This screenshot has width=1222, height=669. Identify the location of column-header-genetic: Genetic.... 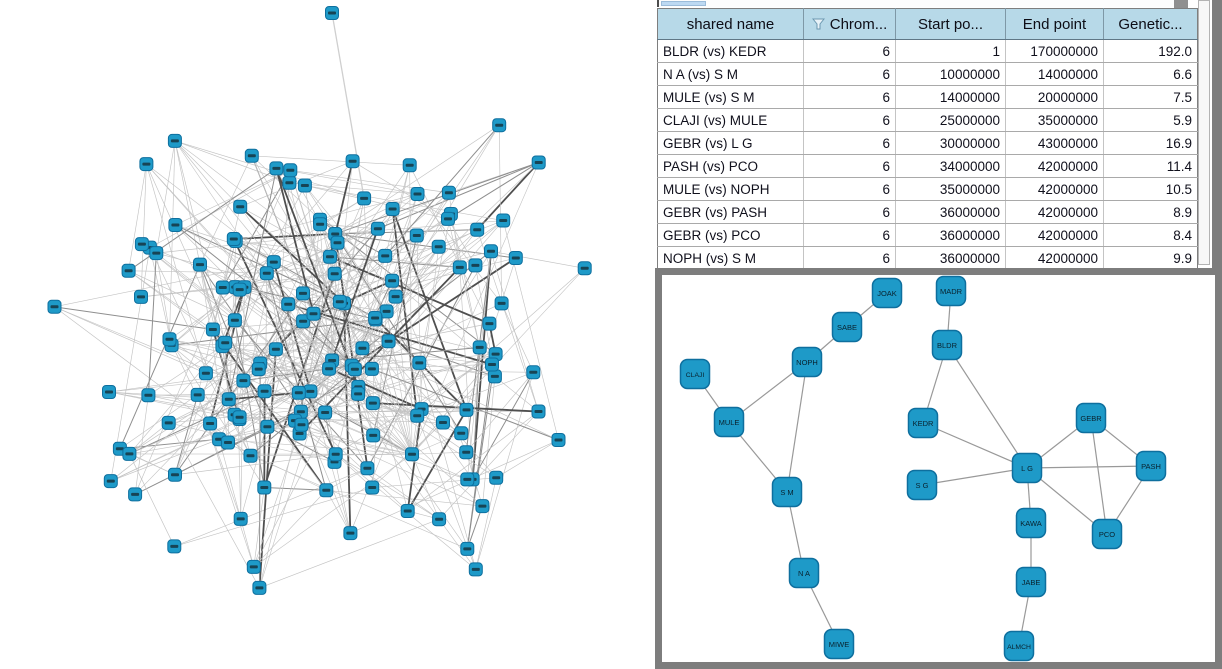
(1150, 24).